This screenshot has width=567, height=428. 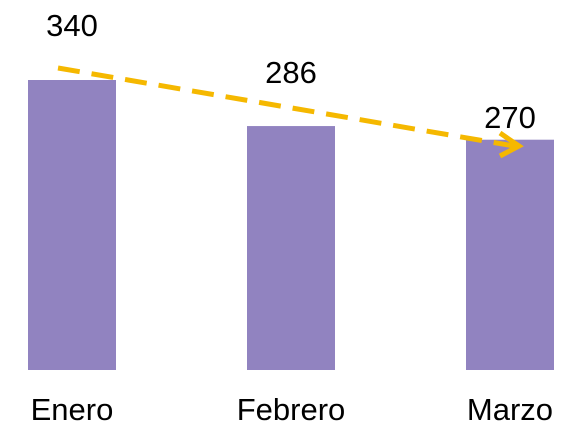 I want to click on x-tick-label: Marzo, so click(x=510, y=409).